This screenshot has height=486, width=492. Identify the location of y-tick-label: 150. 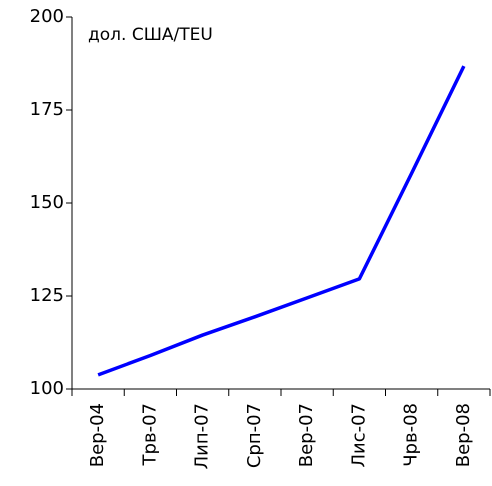
(47, 202).